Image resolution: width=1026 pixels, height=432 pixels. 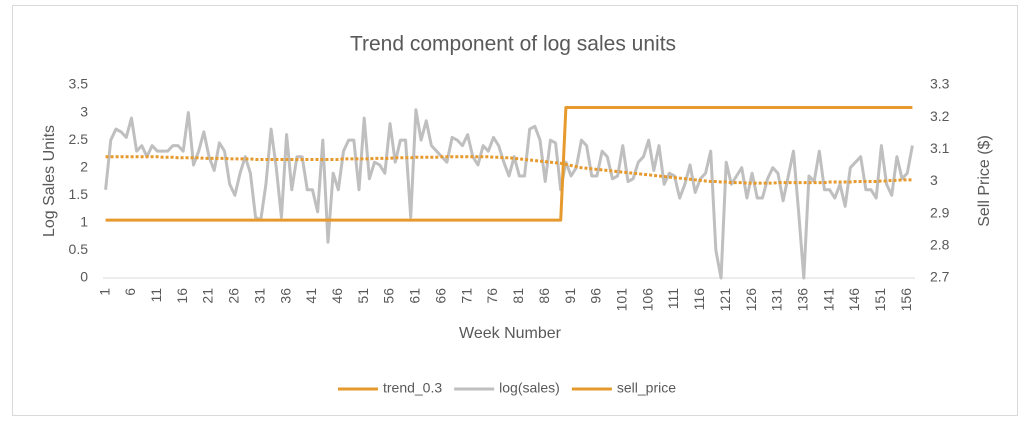 What do you see at coordinates (646, 388) in the screenshot?
I see `legend-label: sell_price` at bounding box center [646, 388].